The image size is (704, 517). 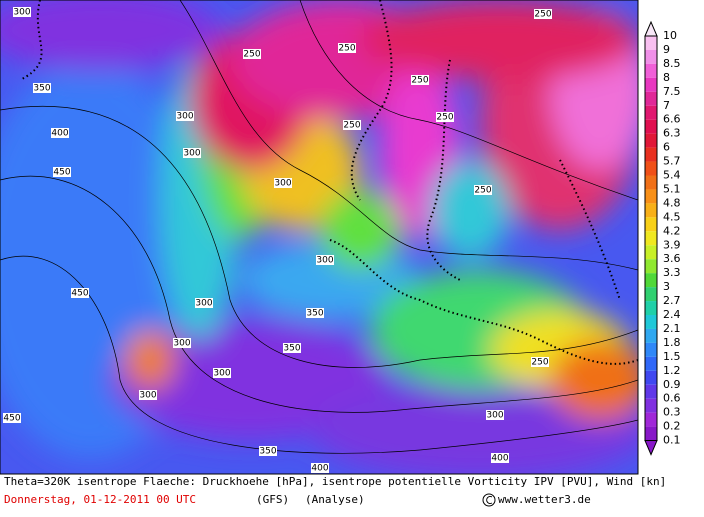 I want to click on colorbar-label: 9, so click(x=666, y=49).